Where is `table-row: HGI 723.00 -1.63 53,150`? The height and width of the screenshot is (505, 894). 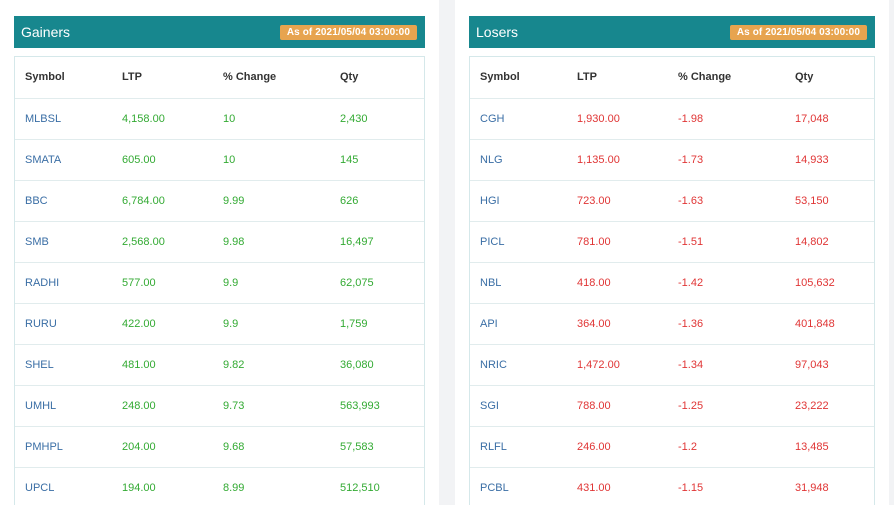 table-row: HGI 723.00 -1.63 53,150 is located at coordinates (672, 200).